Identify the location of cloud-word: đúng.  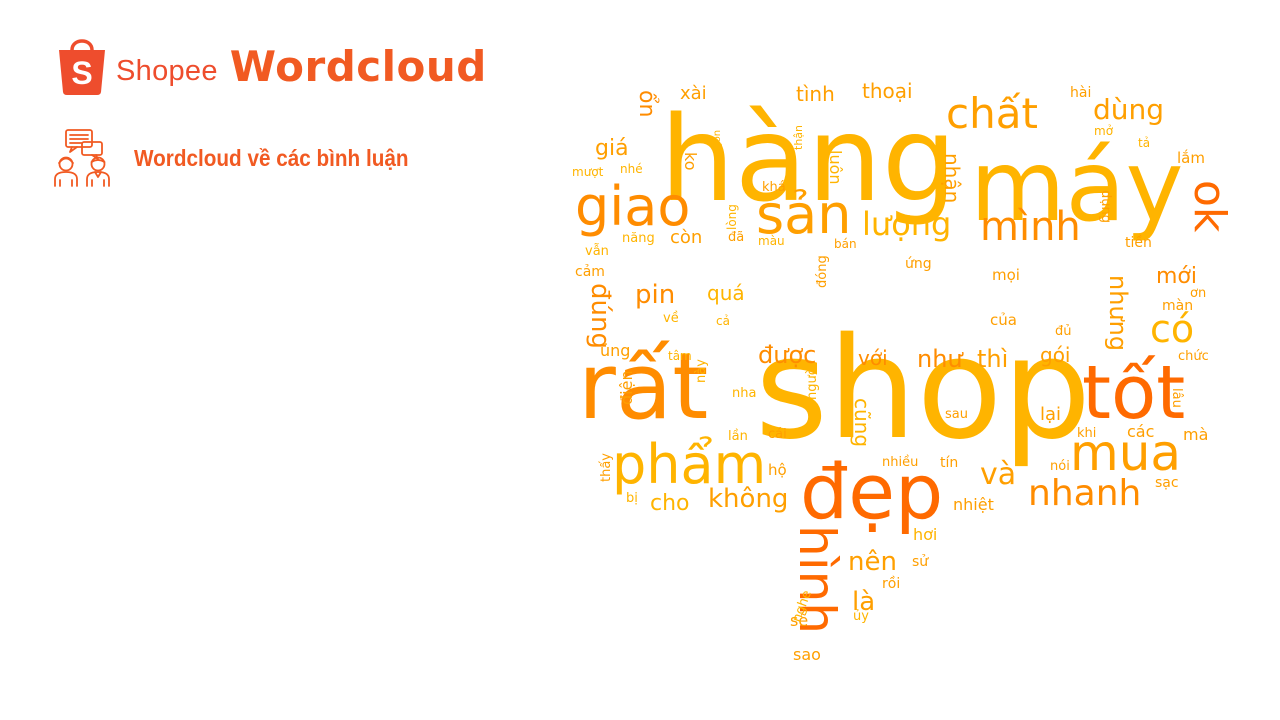
(600, 316).